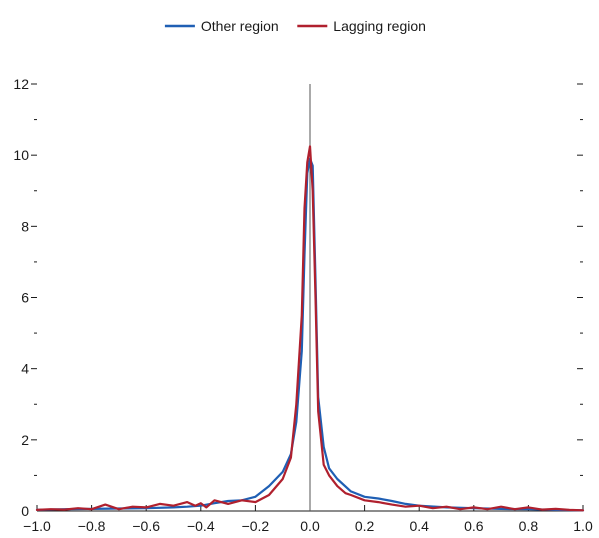 The image size is (599, 538). I want to click on y-tick-label: 12, so click(21, 84).